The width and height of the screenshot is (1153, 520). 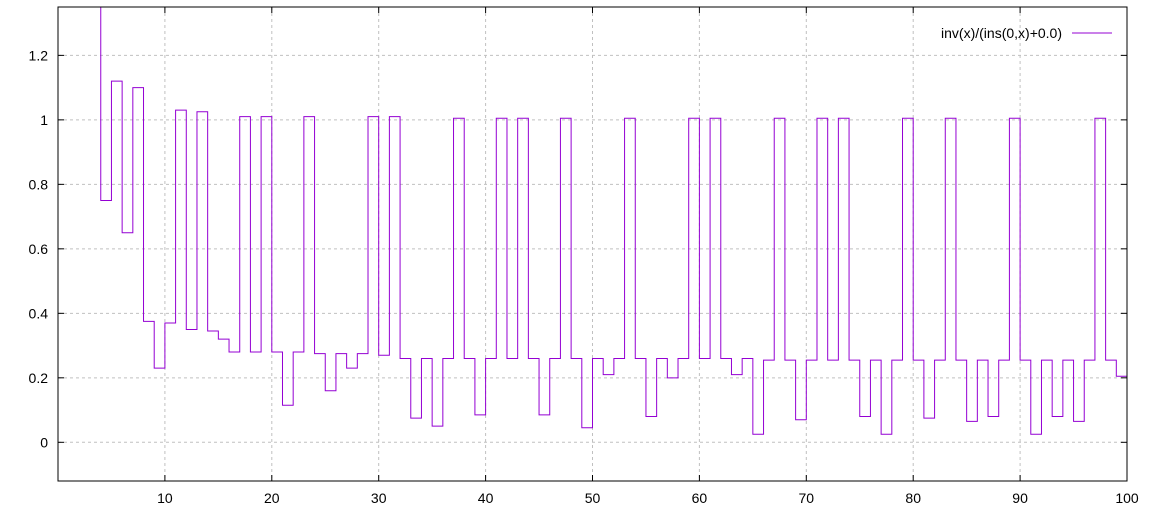 What do you see at coordinates (272, 498) in the screenshot?
I see `x-tick-label: 20` at bounding box center [272, 498].